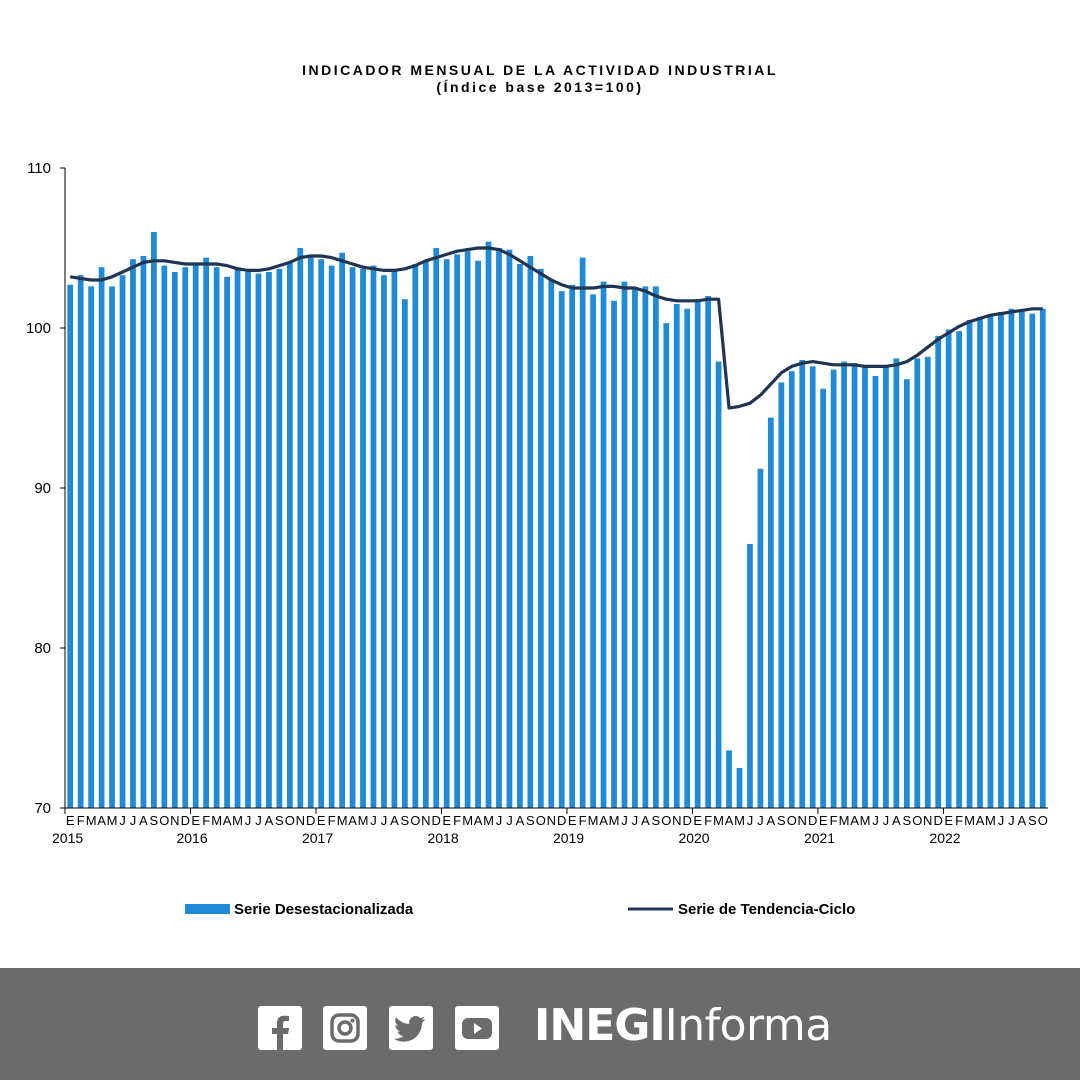 The image size is (1080, 1080). Describe the element at coordinates (556, 328) in the screenshot. I see `trend-line` at that location.